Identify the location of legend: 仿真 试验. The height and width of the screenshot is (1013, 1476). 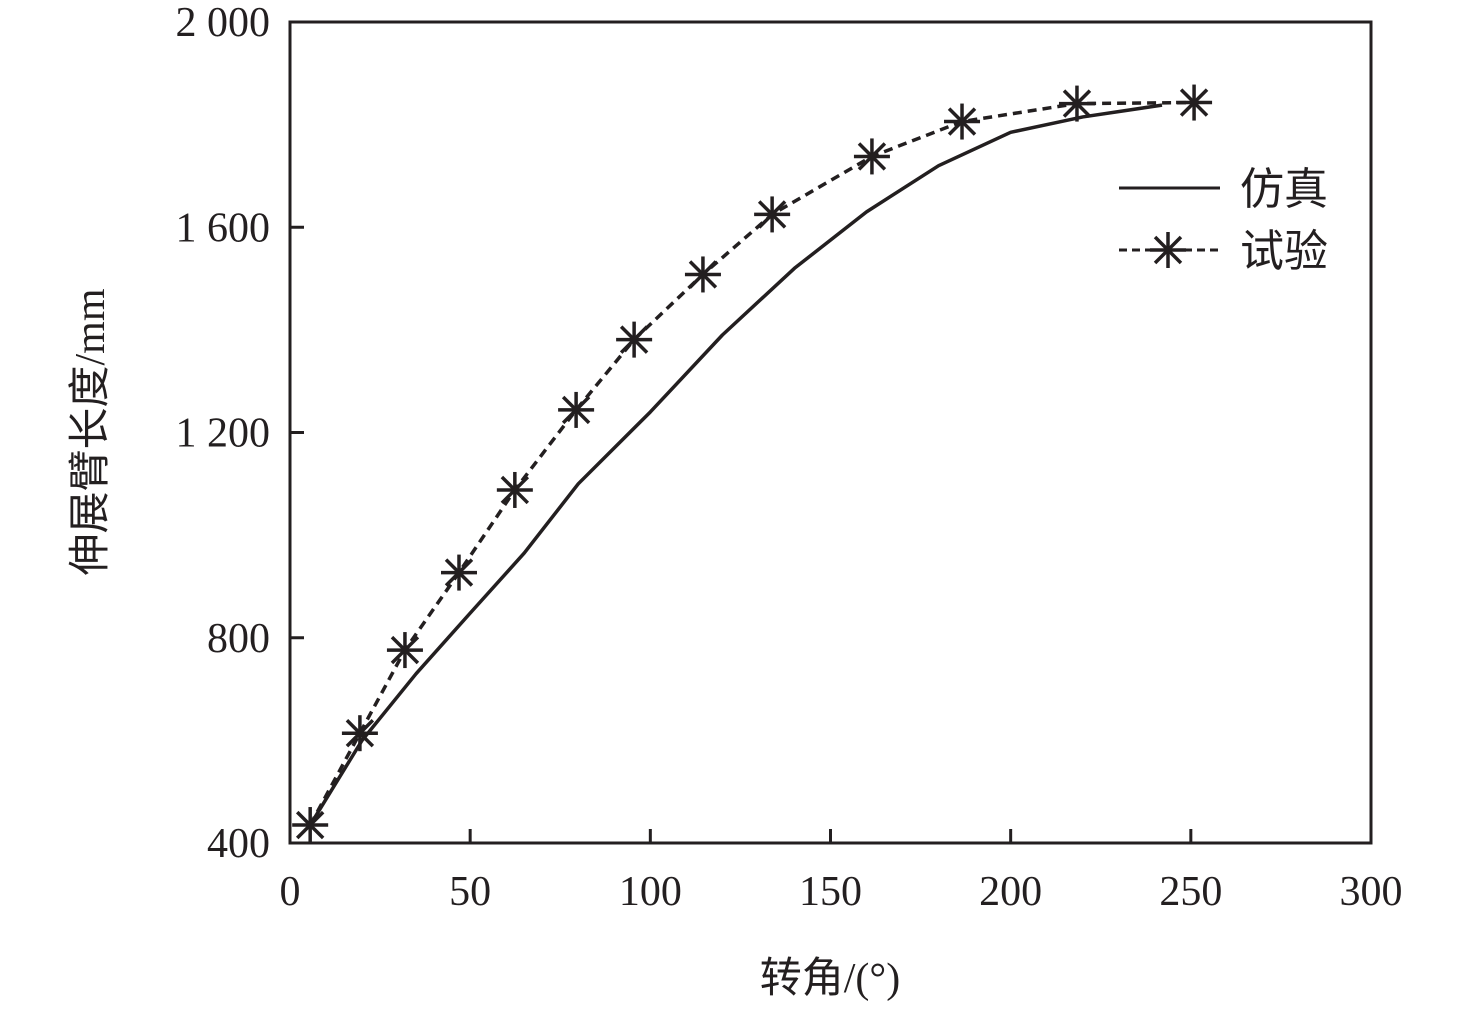
(1223, 220).